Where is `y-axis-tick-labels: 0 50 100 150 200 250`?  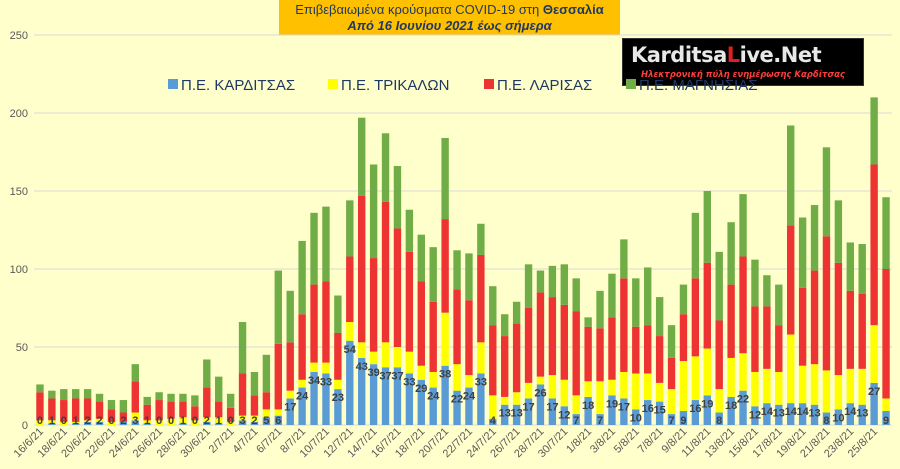 y-axis-tick-labels: 0 50 100 150 200 250 is located at coordinates (19, 231).